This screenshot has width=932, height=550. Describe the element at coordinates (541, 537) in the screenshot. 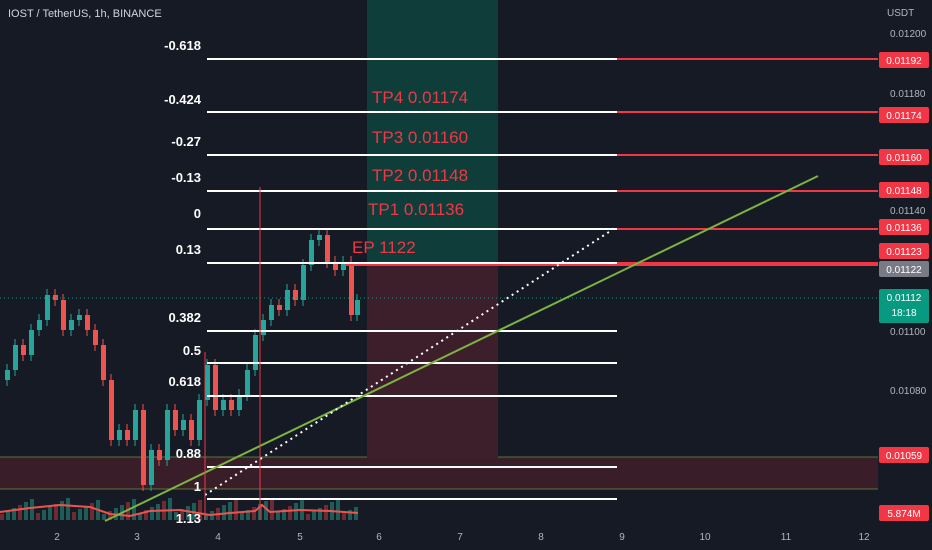

I see `time-tick: 8` at that location.